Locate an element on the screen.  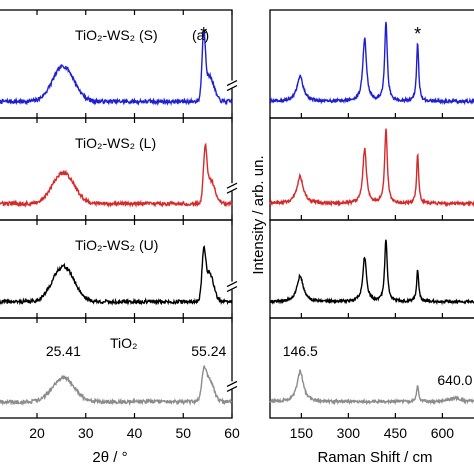
xrd-x-axis-title: 2θ / ° is located at coordinates (109, 457).